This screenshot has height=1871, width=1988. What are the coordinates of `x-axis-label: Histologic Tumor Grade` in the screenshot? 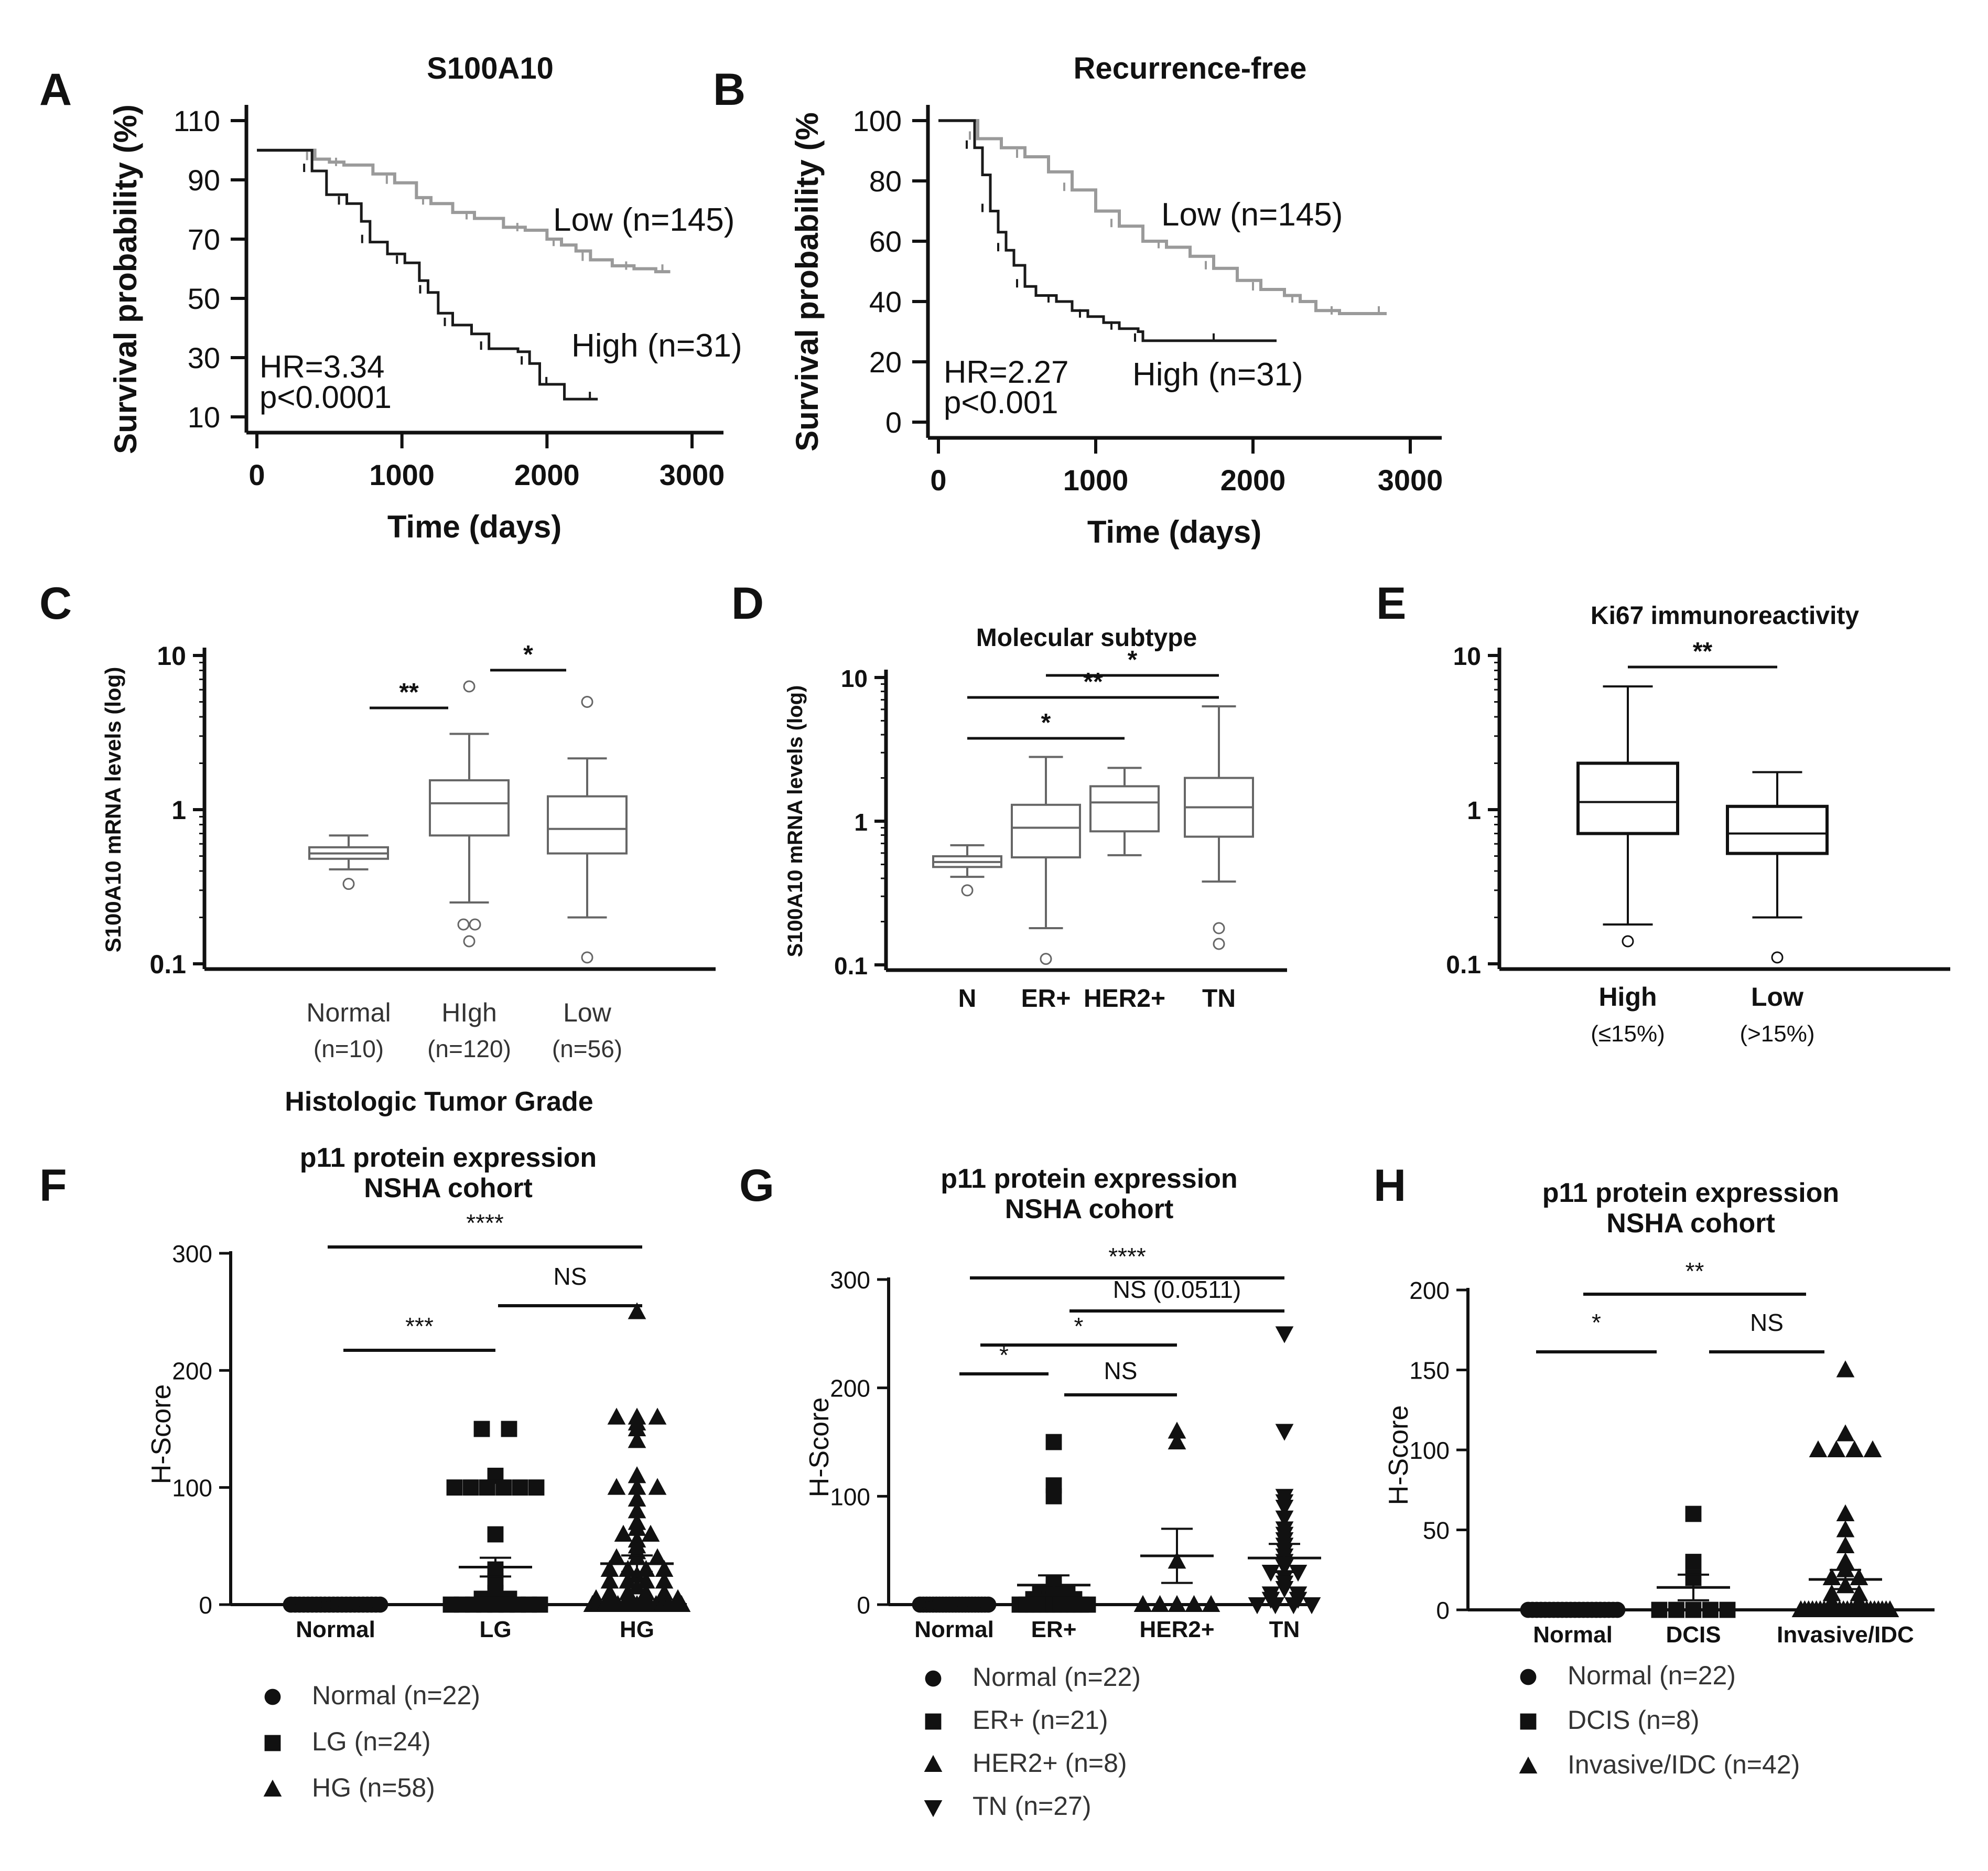 It's located at (439, 1102).